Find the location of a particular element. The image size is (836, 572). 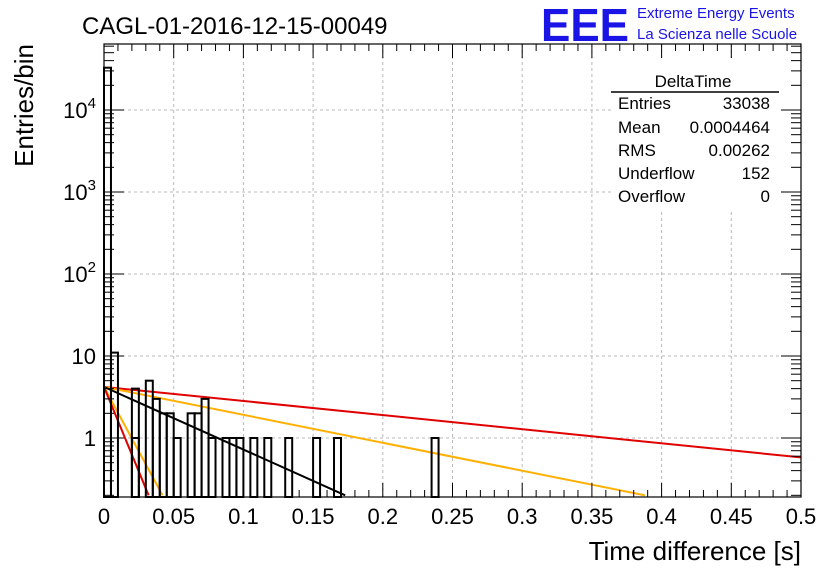

stats-value-rms: 0.00262 is located at coordinates (739, 150).